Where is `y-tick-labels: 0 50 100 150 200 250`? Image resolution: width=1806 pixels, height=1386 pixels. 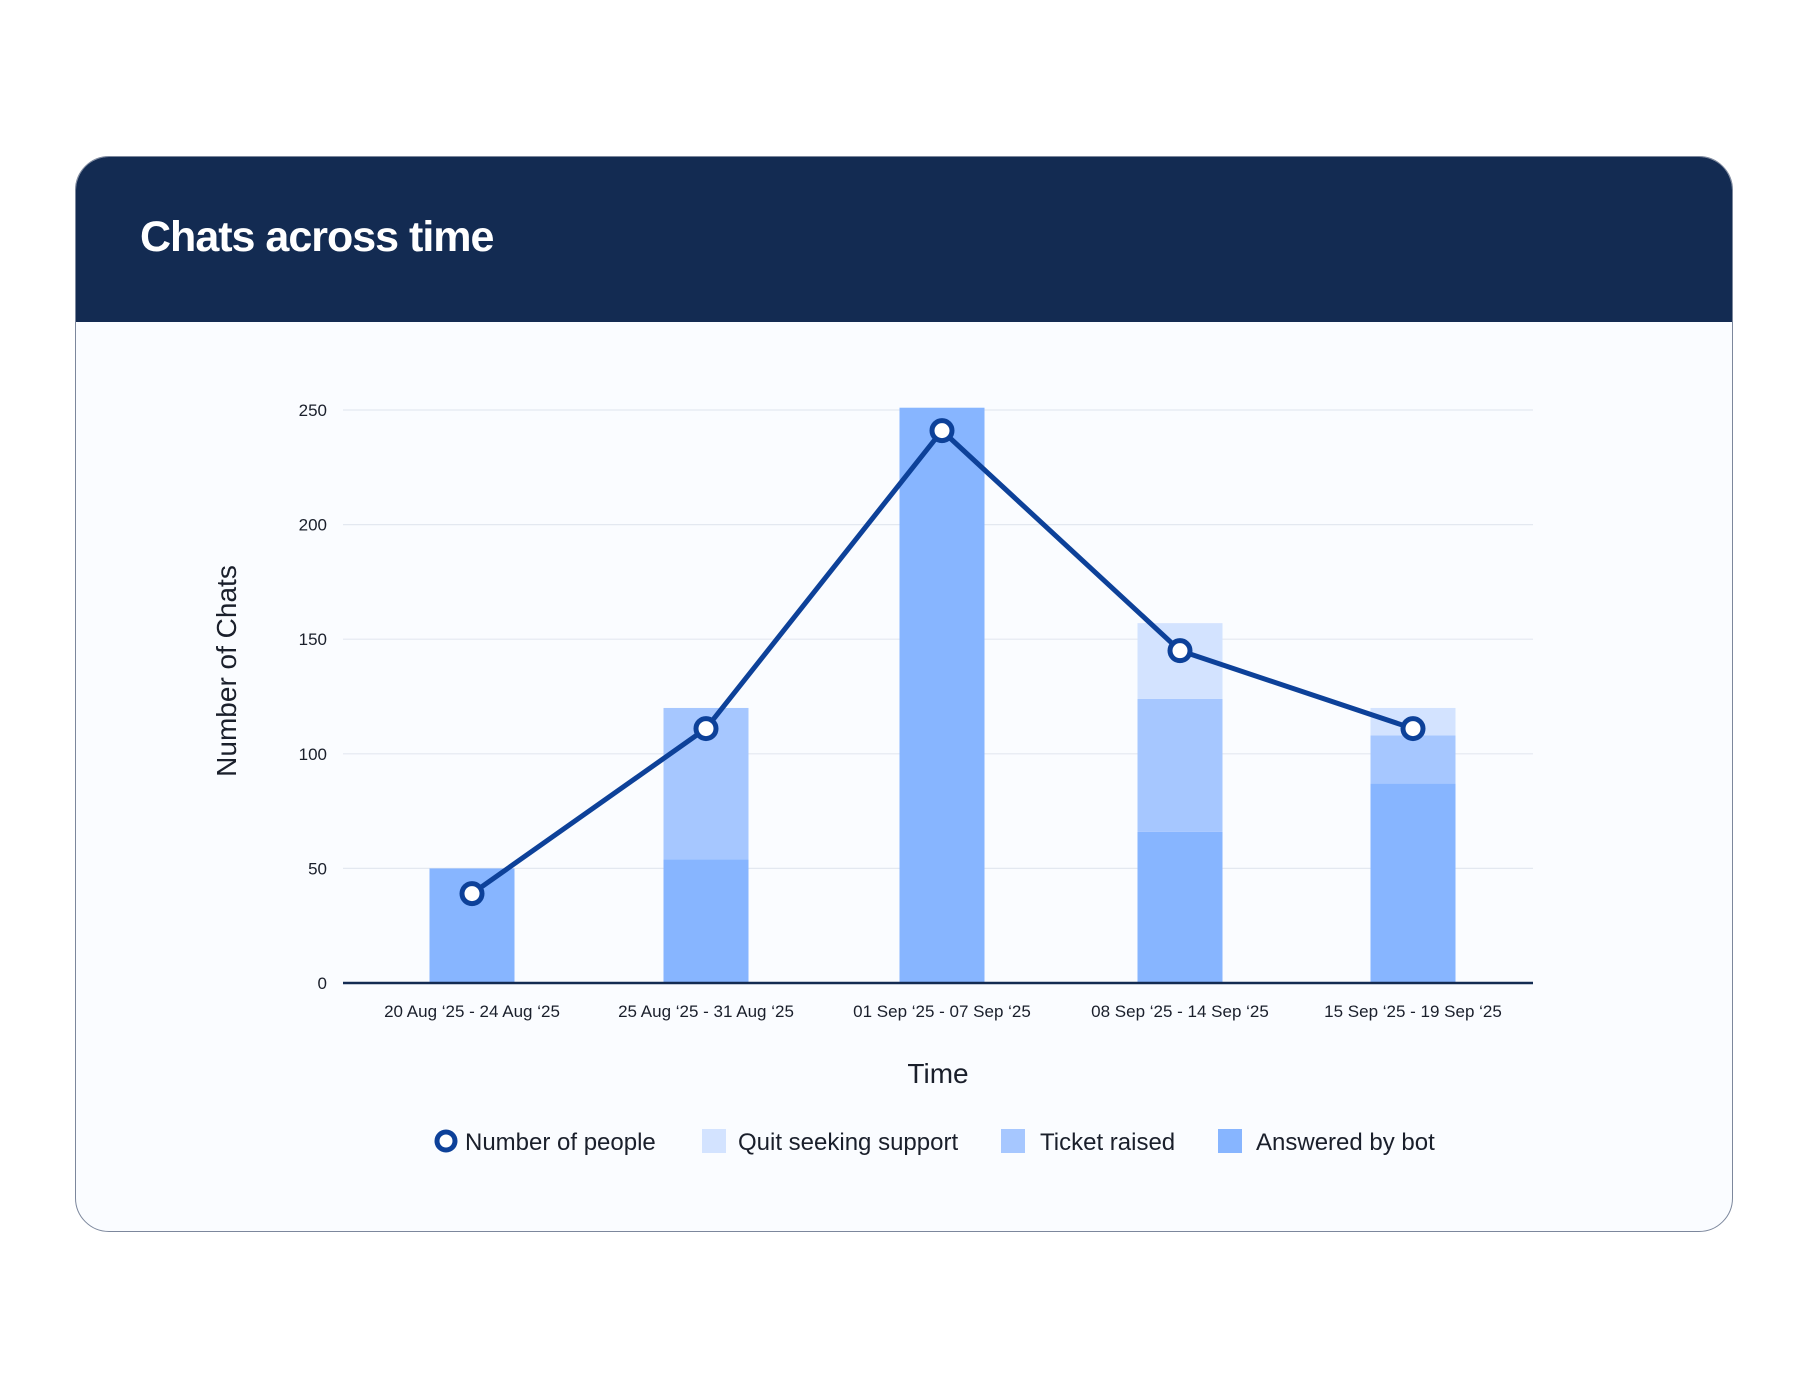 y-tick-labels: 0 50 100 150 200 250 is located at coordinates (313, 697).